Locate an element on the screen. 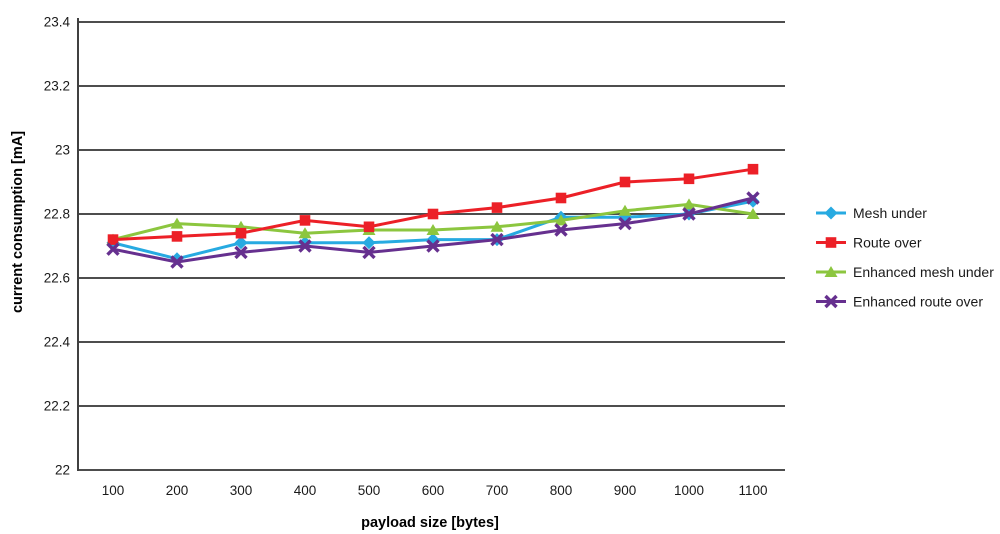 This screenshot has width=1000, height=534. legend-item-mesh-under: Mesh under is located at coordinates (871, 213).